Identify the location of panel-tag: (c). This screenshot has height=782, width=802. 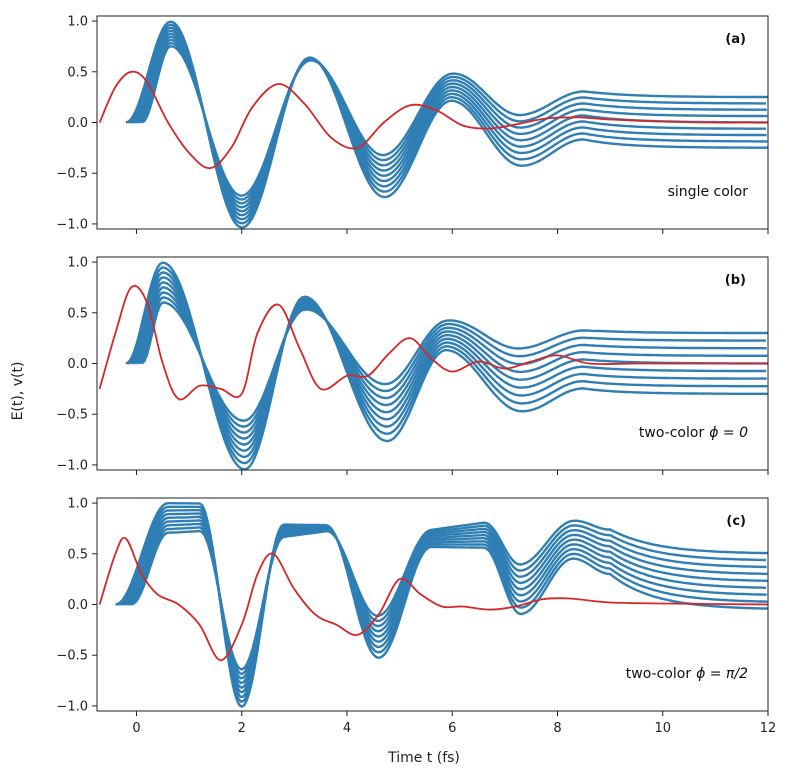
(736, 521).